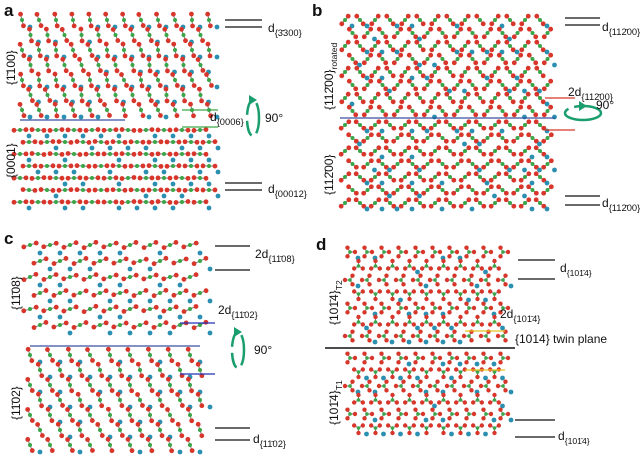 This screenshot has height=458, width=640. Describe the element at coordinates (253, 118) in the screenshot. I see `rotation-arrow` at that location.